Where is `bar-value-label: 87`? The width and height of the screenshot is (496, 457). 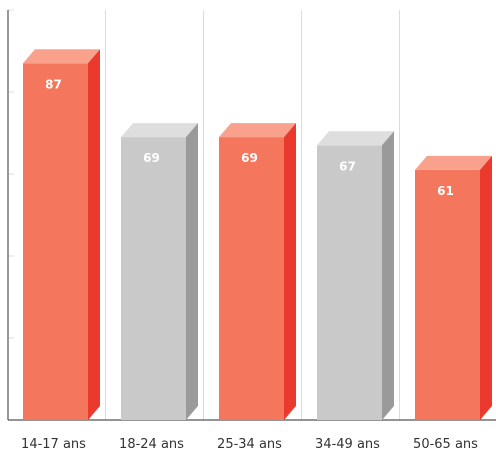 bar-value-label: 87 is located at coordinates (53, 84).